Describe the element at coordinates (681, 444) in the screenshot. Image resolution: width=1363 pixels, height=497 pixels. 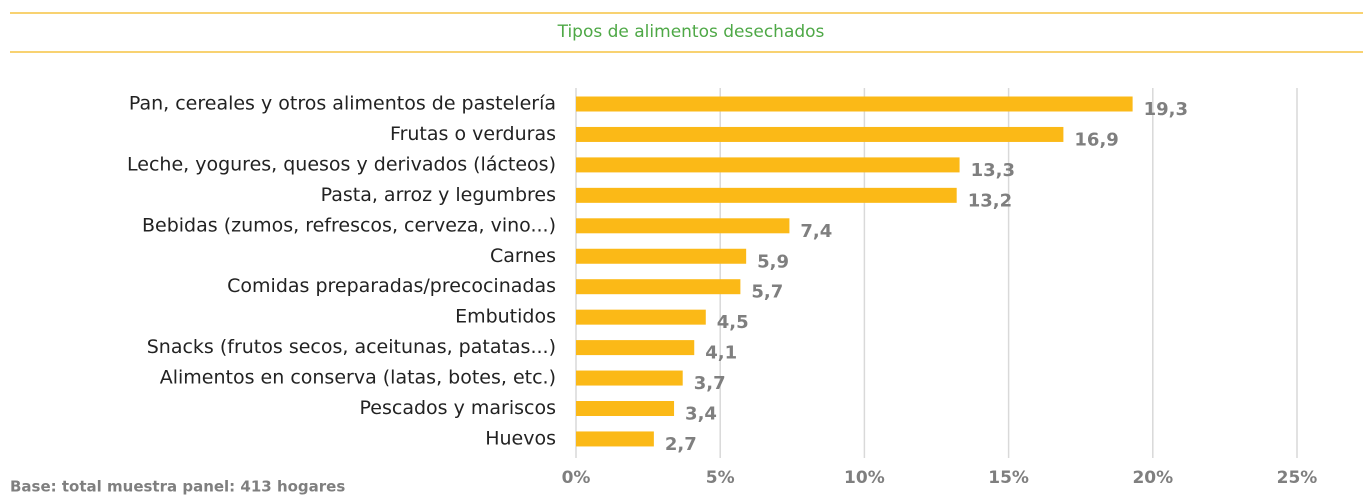
I see `value-label: 2,7` at that location.